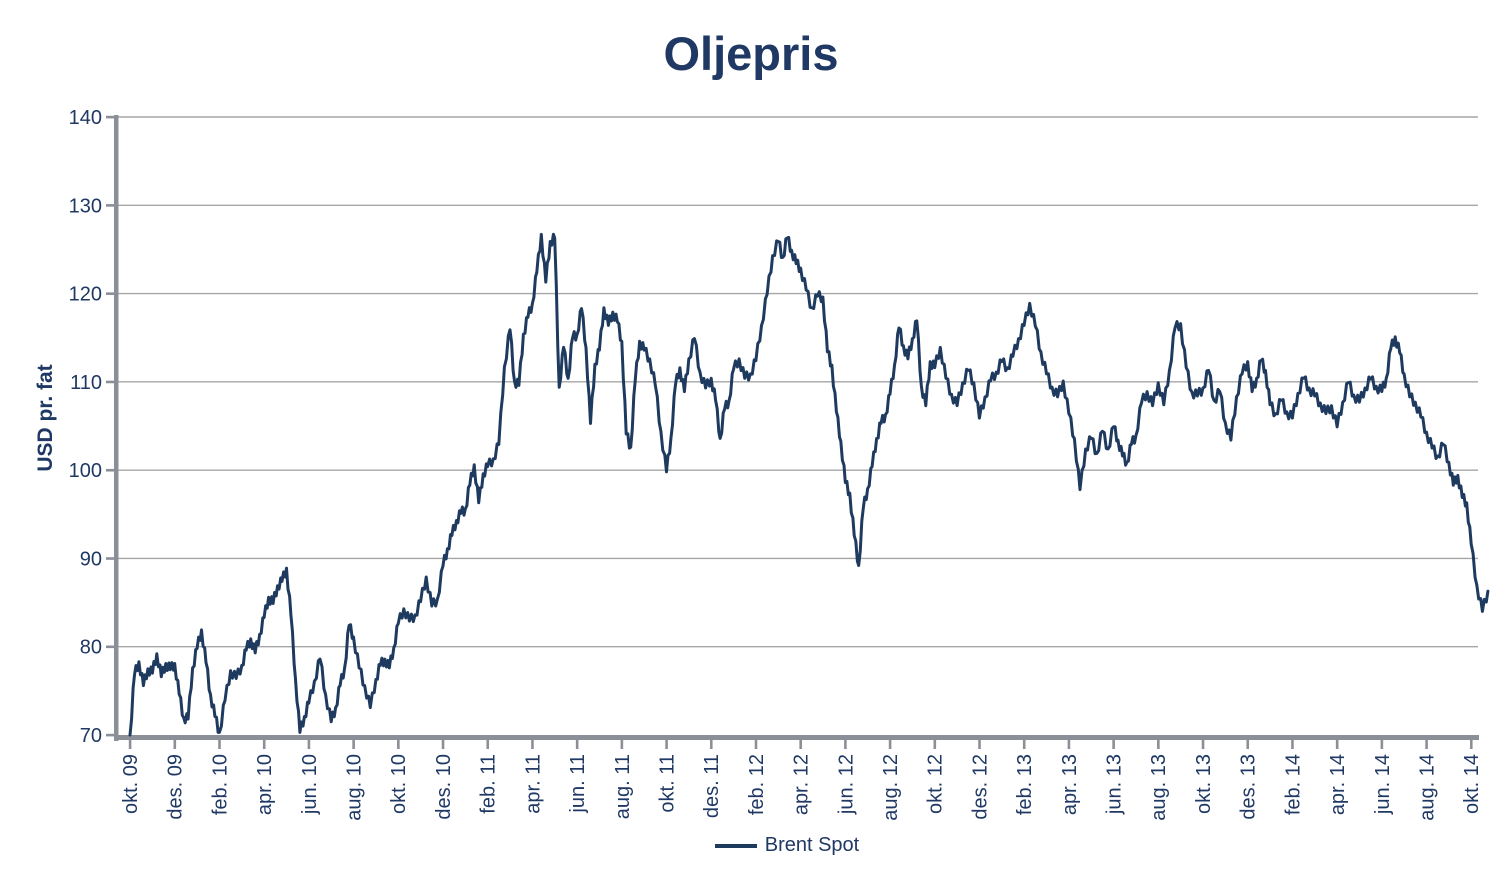 The width and height of the screenshot is (1502, 889). I want to click on y-tick-label: 140, so click(85, 118).